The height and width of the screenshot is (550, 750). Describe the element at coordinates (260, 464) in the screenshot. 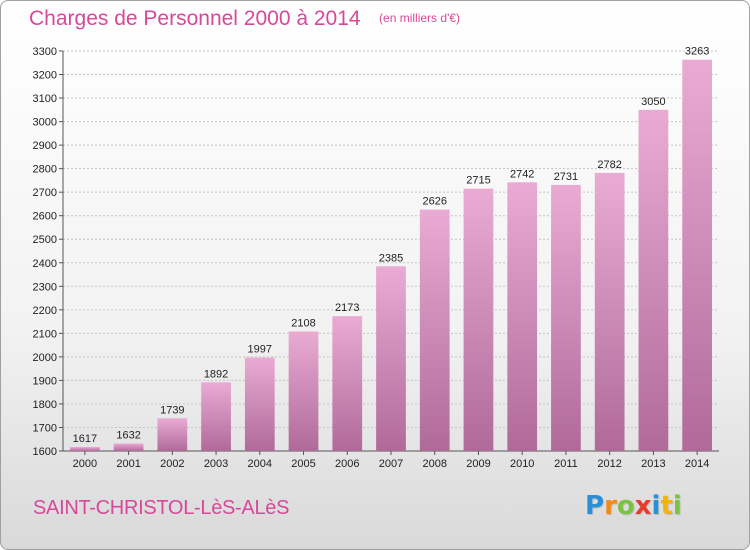

I see `x-tick-label: 2004` at that location.